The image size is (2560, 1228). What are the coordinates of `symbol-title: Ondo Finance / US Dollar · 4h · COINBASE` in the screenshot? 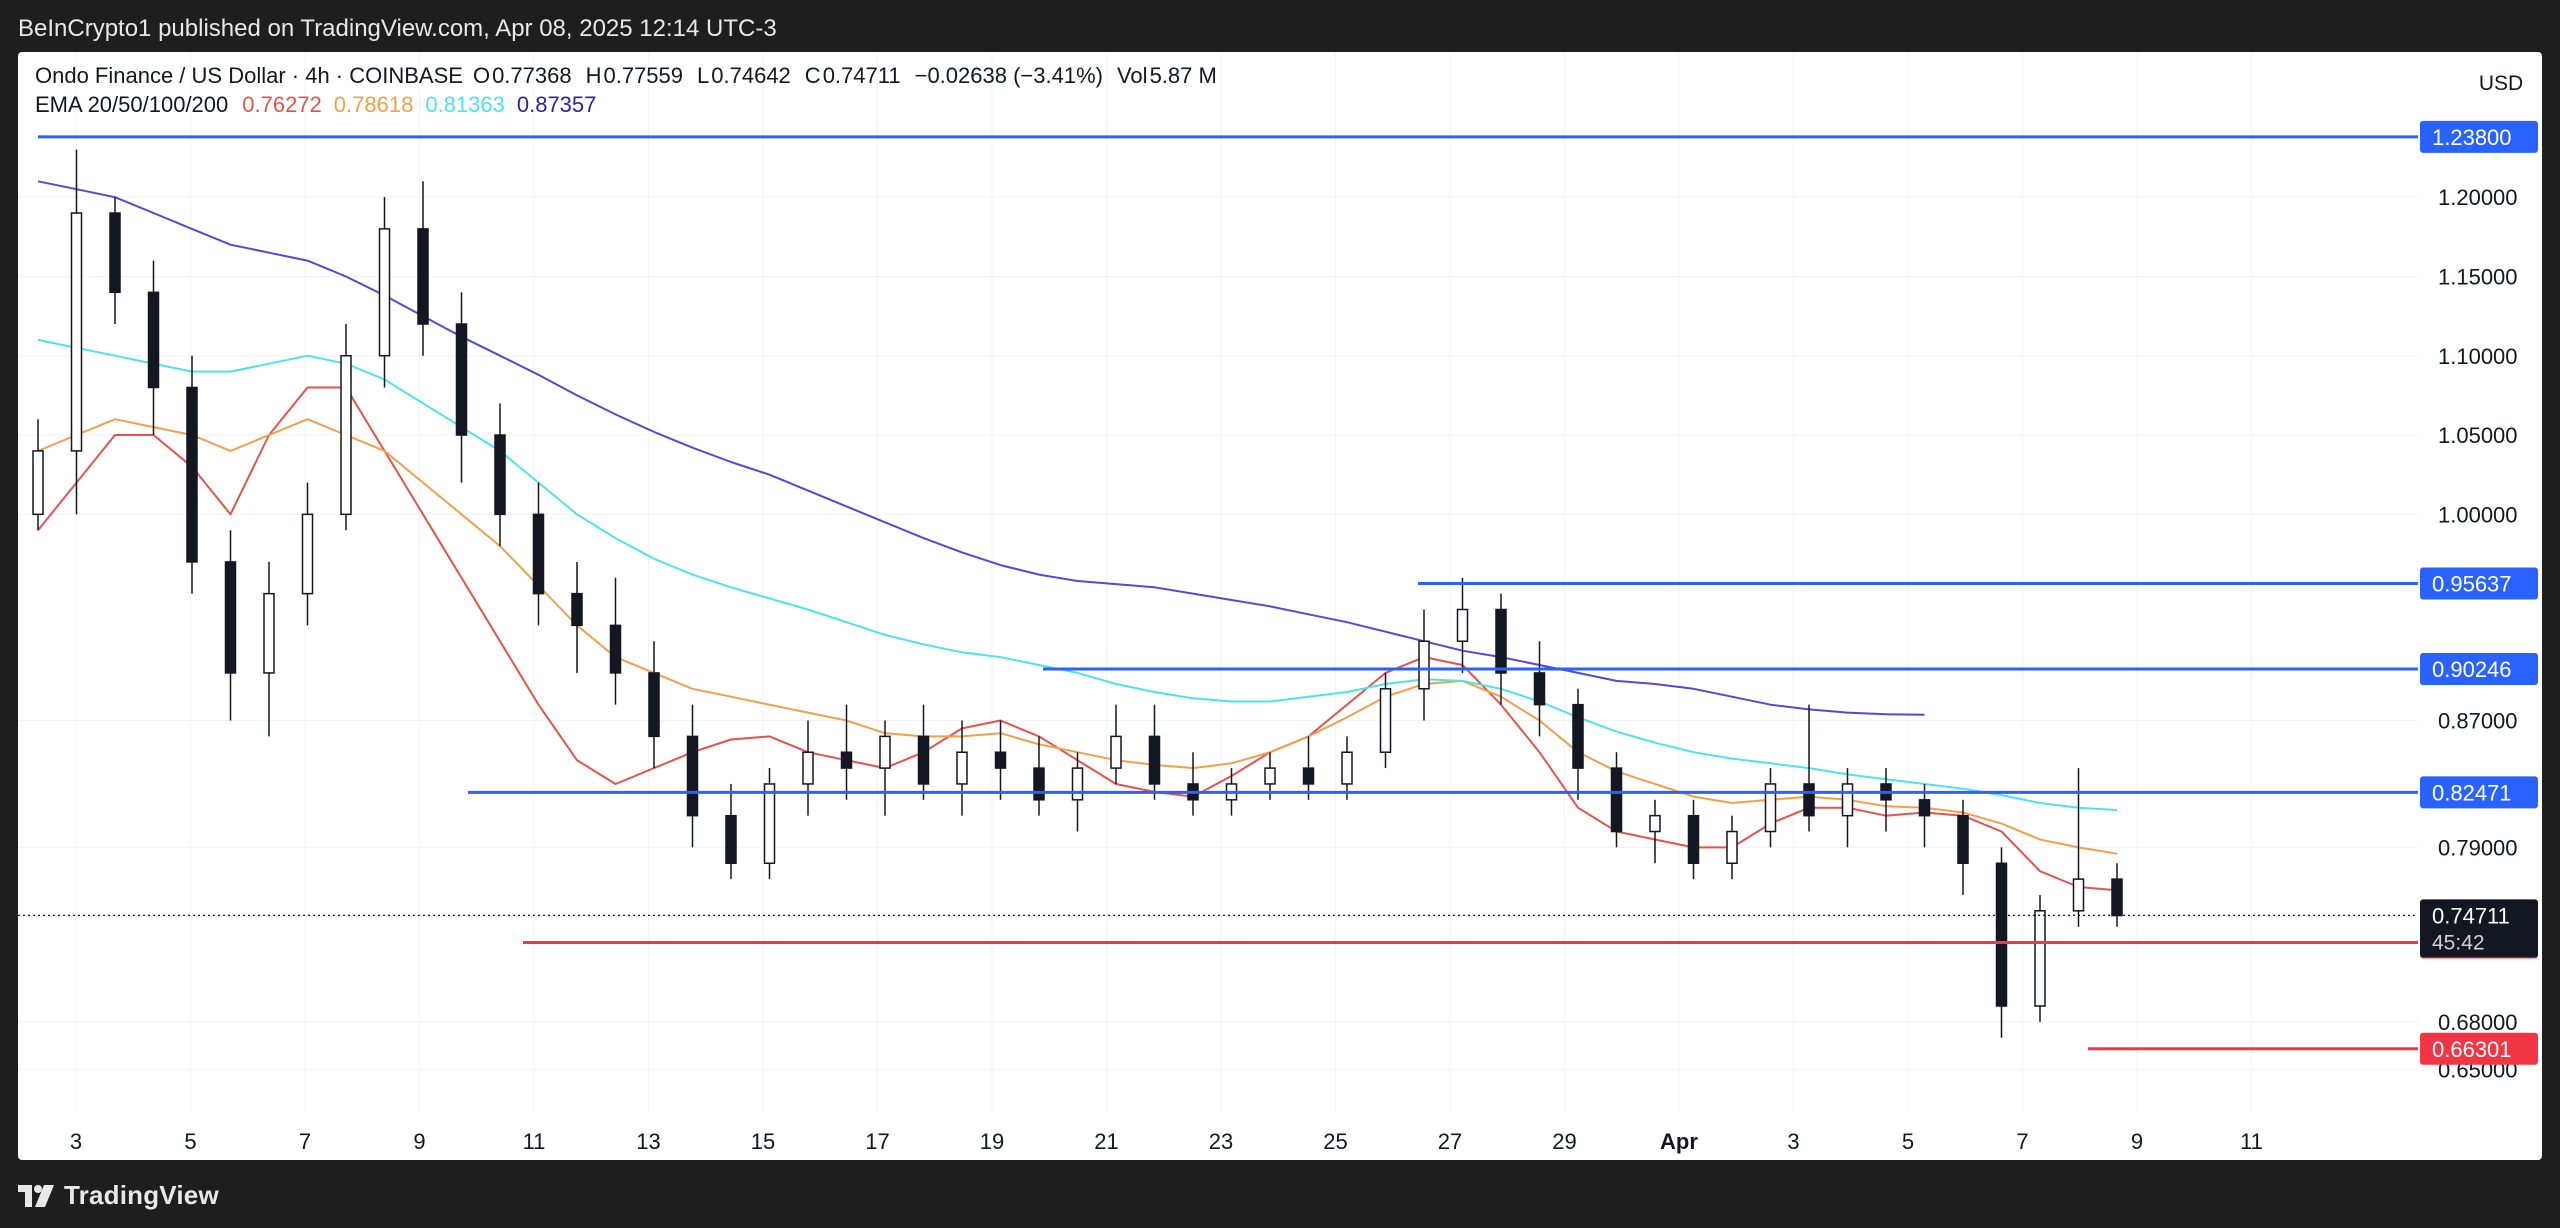 It's located at (249, 75).